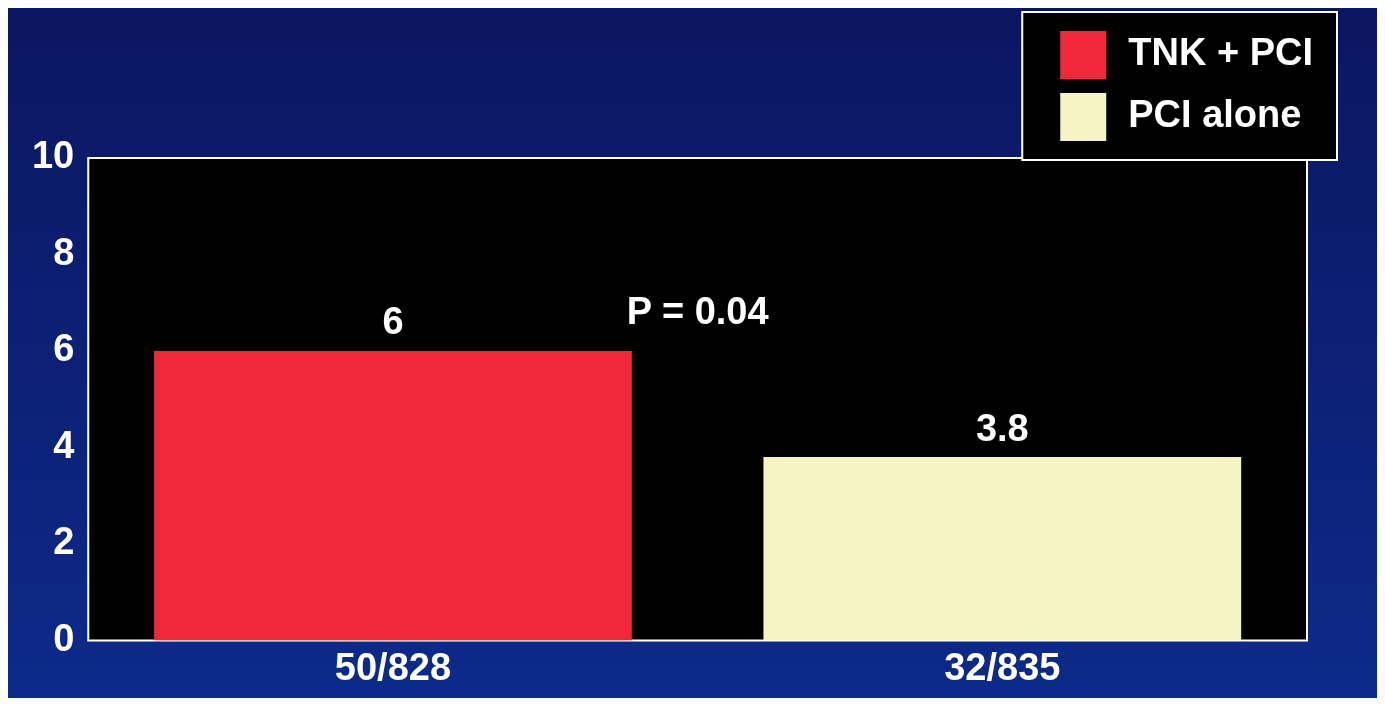  What do you see at coordinates (64, 251) in the screenshot?
I see `y-tick-label: 8` at bounding box center [64, 251].